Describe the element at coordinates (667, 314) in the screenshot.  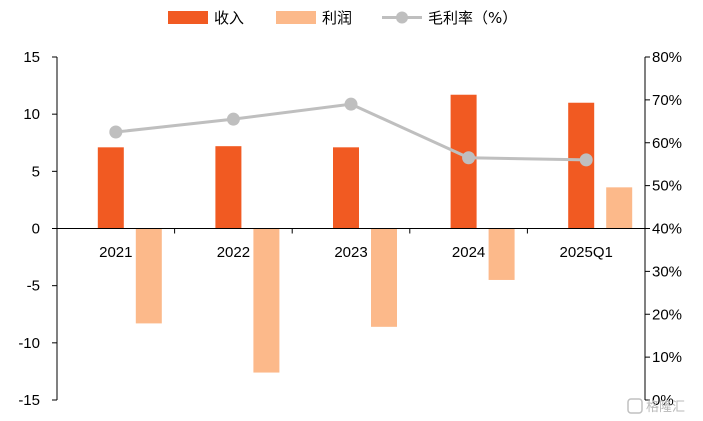
I see `right-tick-label: 20%` at that location.